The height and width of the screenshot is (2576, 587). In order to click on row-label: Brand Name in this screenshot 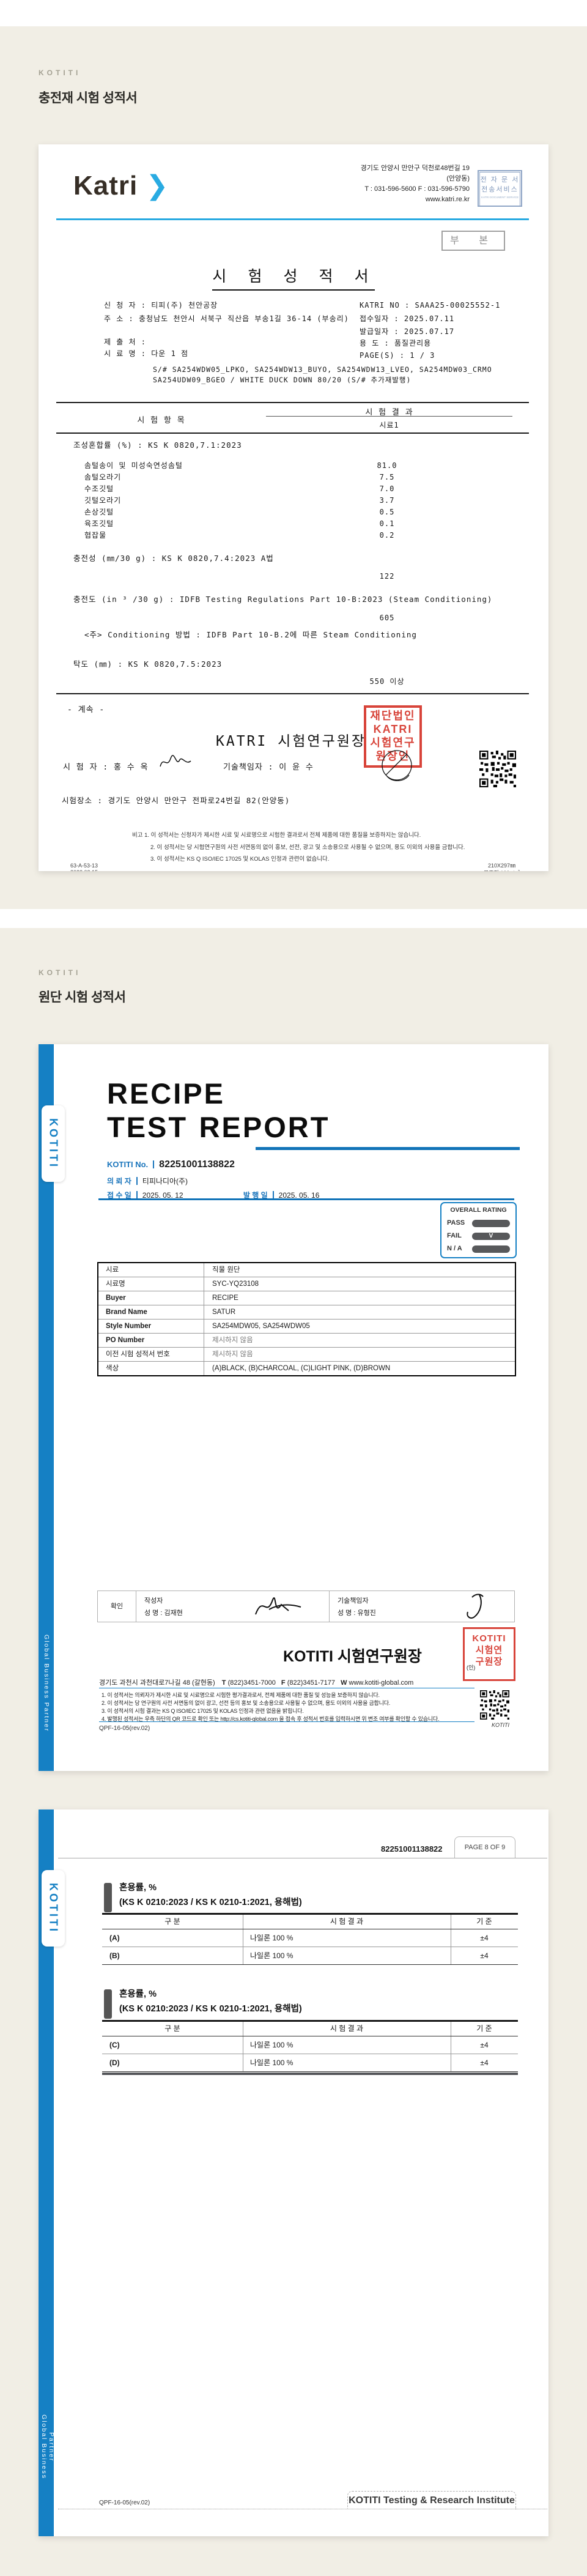, I will do `click(126, 1312)`.